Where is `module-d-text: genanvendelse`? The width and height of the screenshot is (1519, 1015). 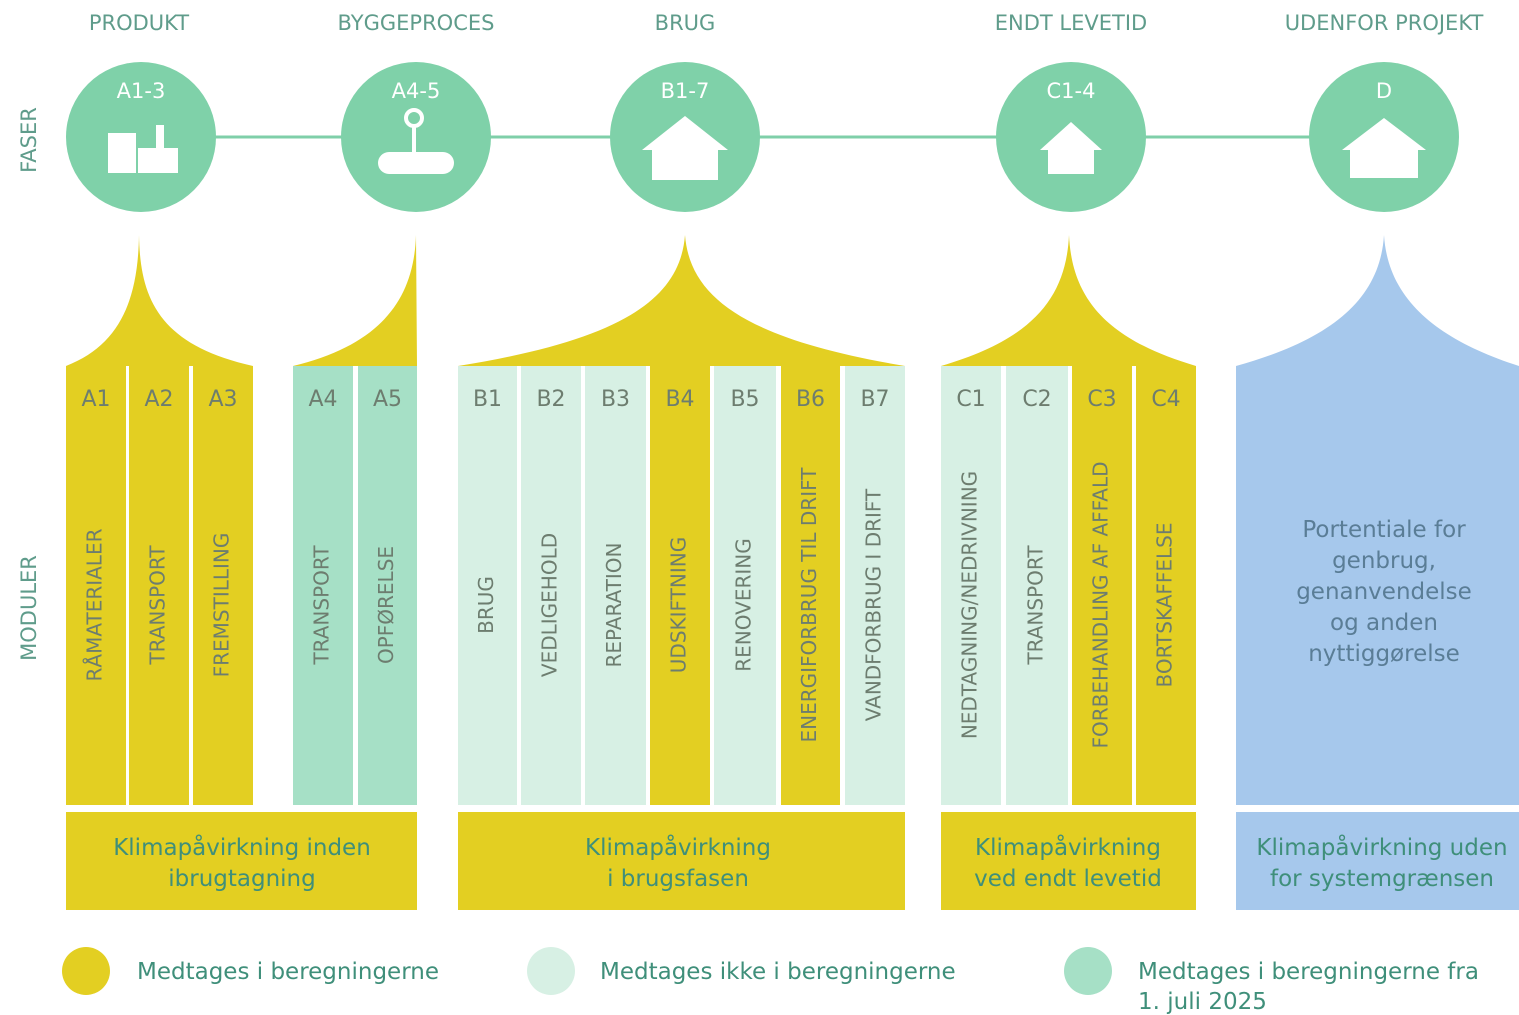 module-d-text: genanvendelse is located at coordinates (1384, 592).